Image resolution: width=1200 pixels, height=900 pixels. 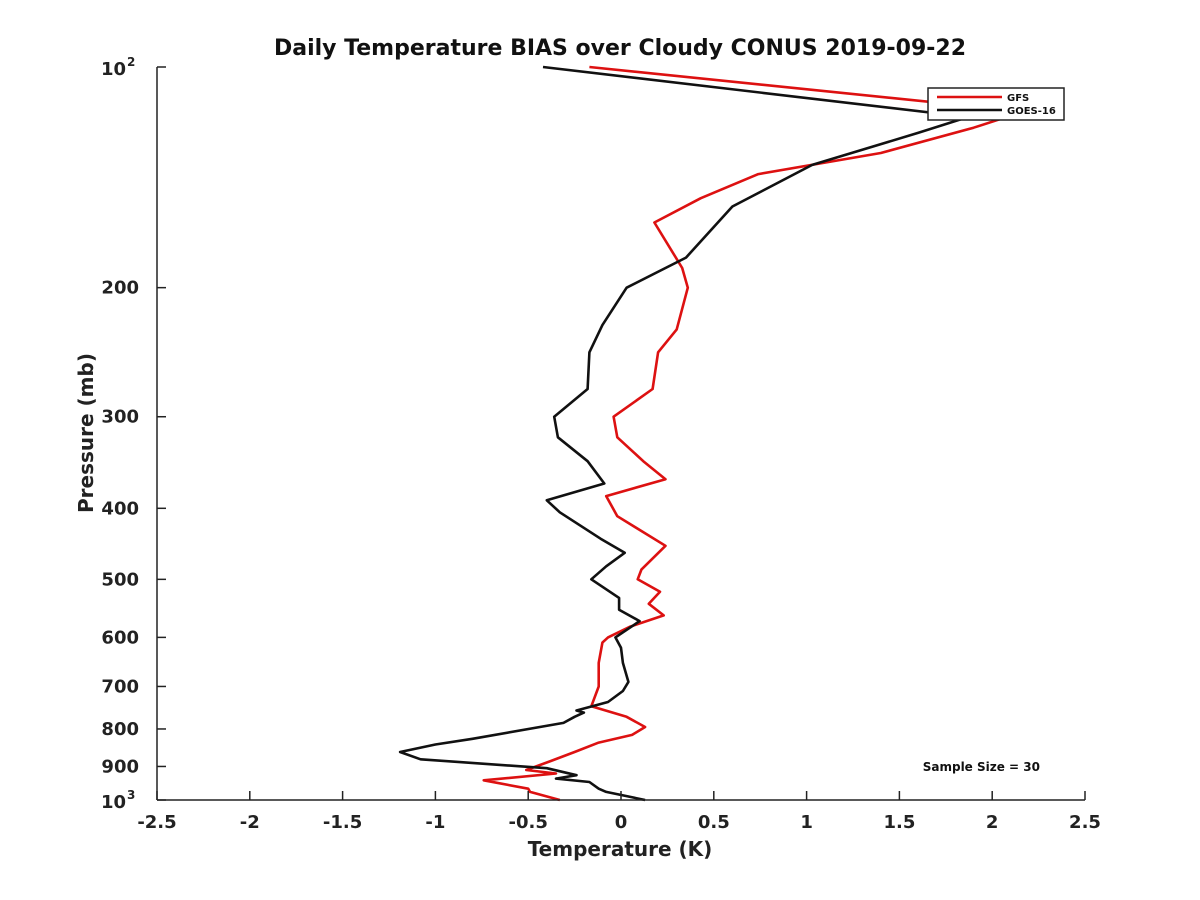 I want to click on y-tick-exponent: 3, so click(x=131, y=795).